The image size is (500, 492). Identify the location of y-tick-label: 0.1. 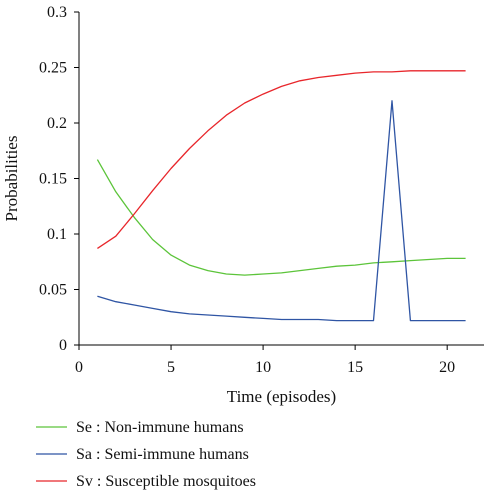
(57, 234).